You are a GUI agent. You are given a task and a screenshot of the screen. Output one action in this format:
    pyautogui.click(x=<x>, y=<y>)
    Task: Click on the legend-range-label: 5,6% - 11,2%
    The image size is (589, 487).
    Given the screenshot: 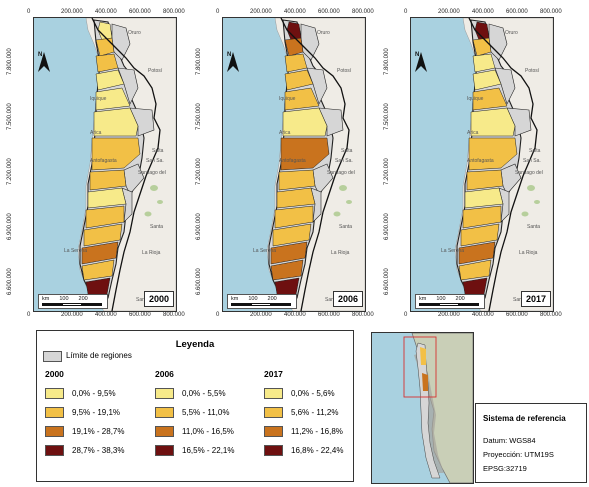 What is the action you would take?
    pyautogui.click(x=315, y=412)
    